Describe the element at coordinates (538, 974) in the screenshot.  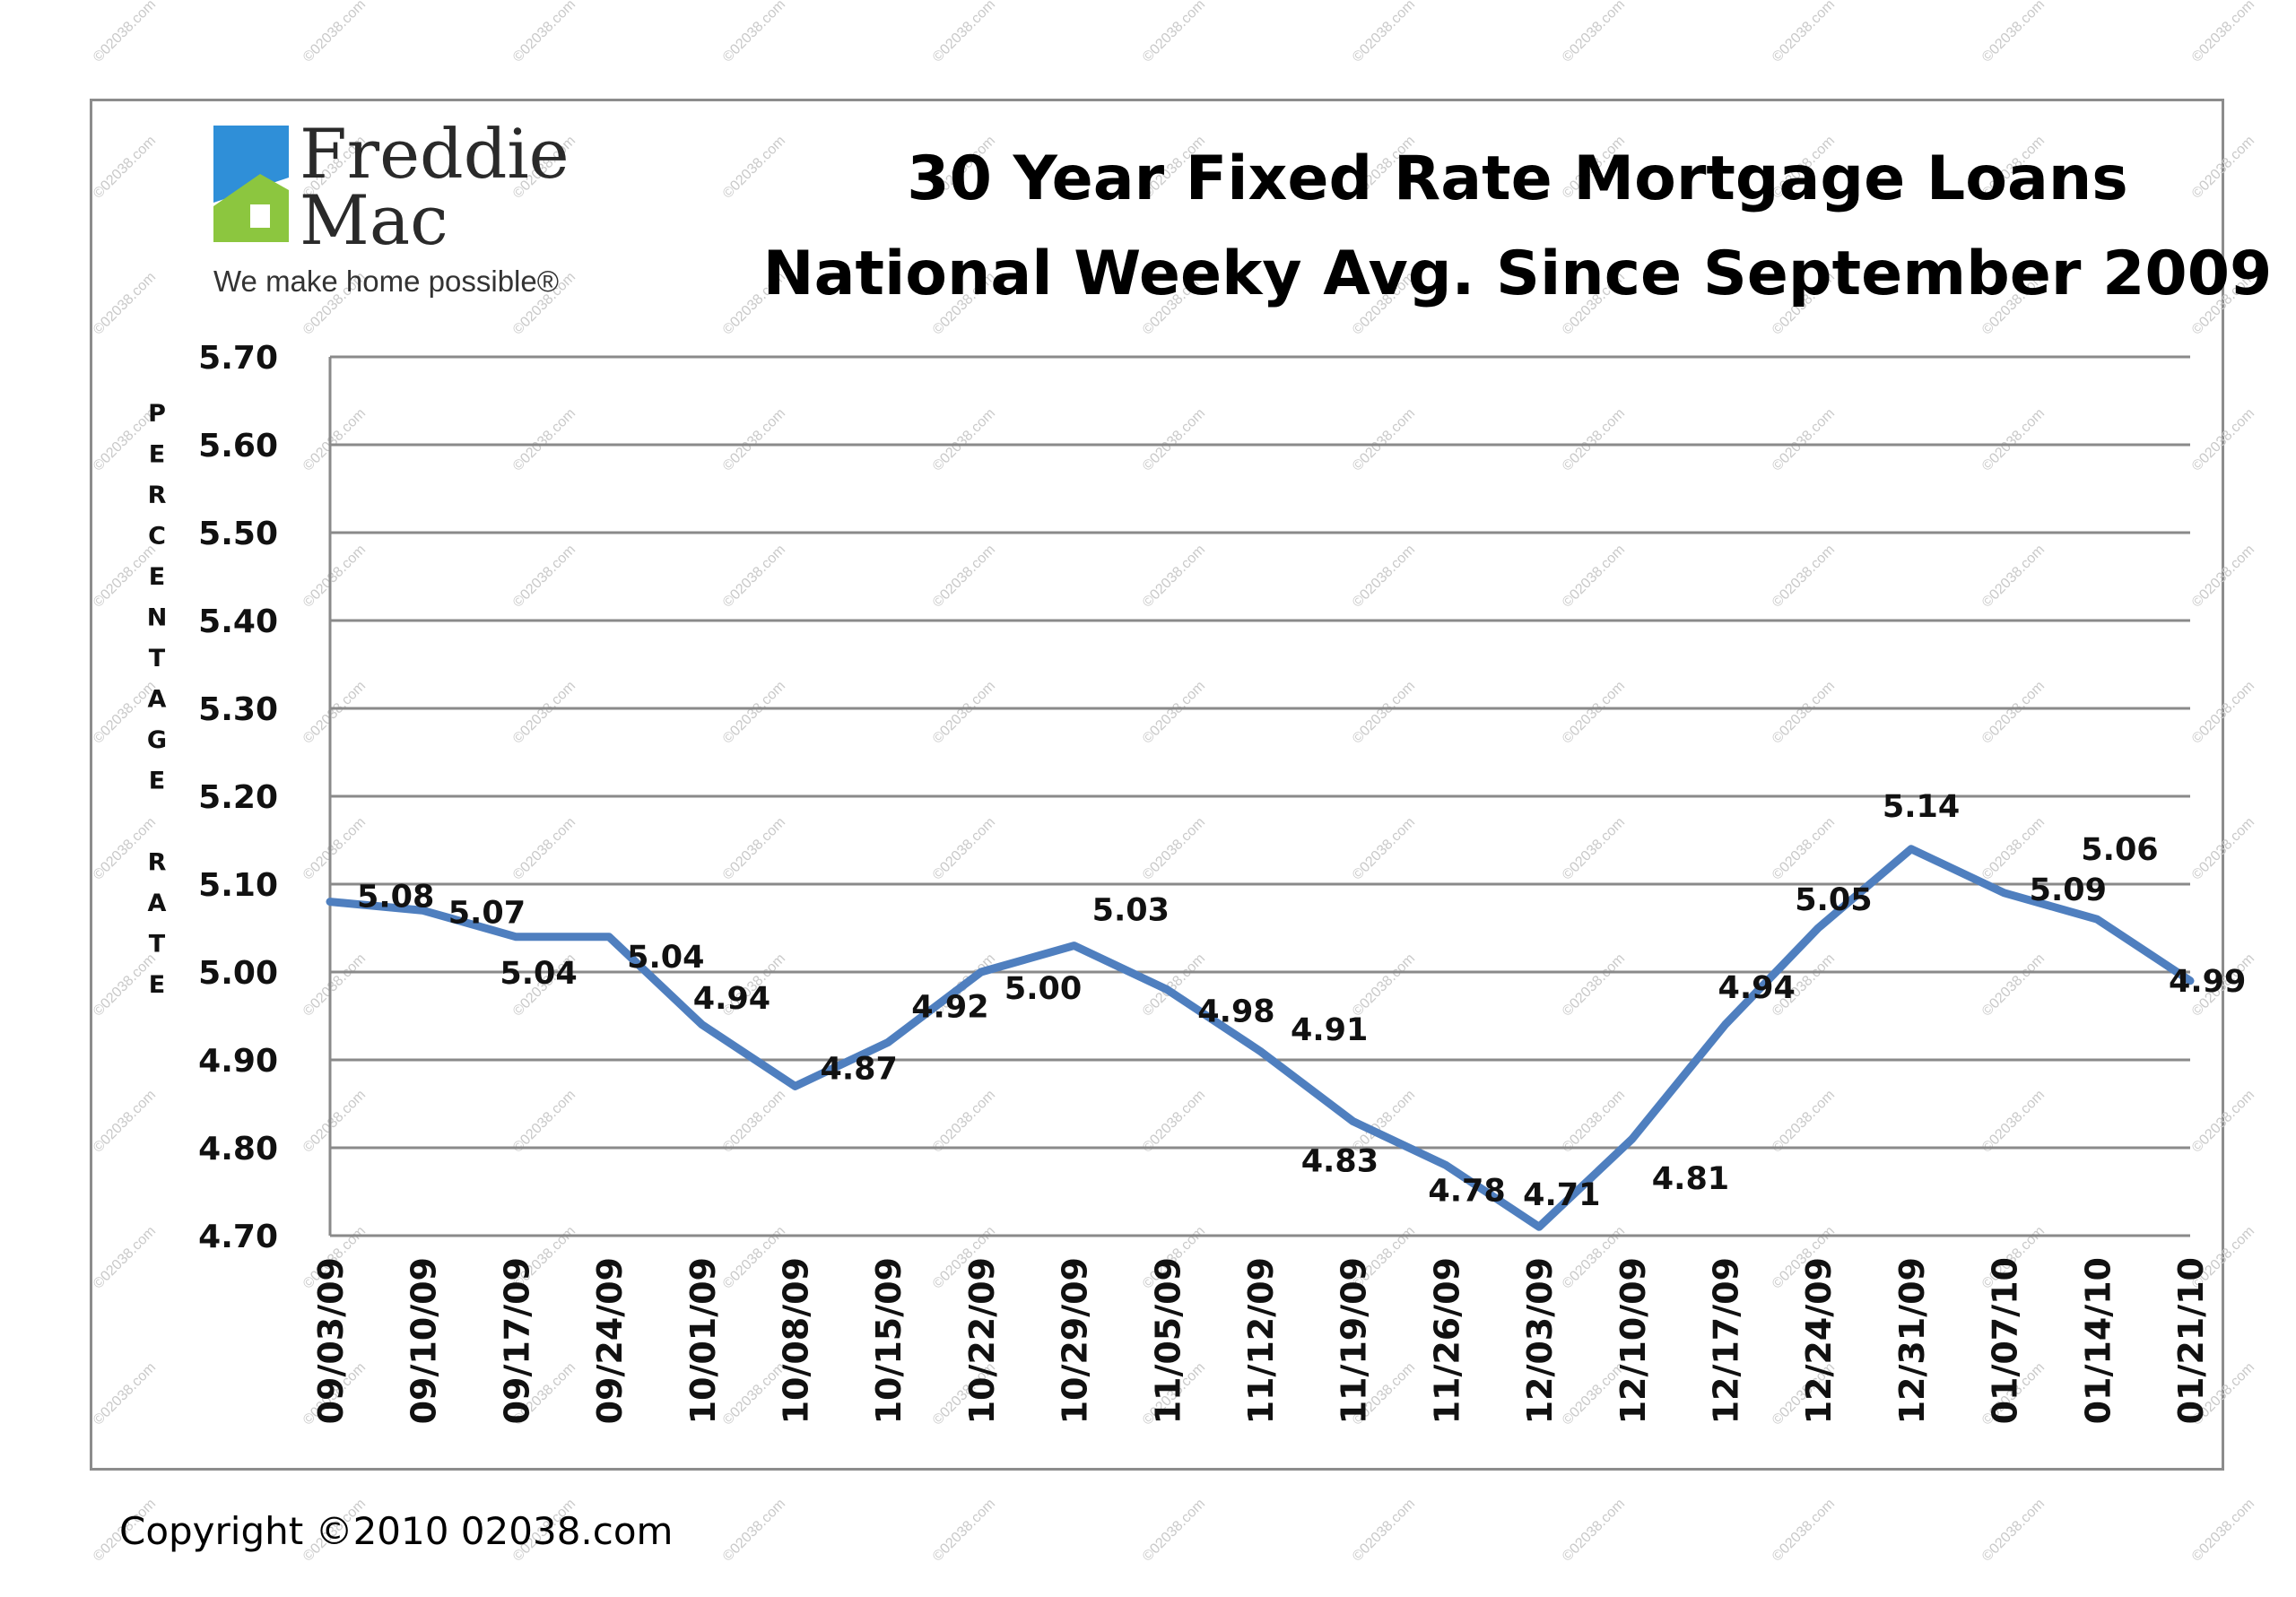
I see `data-label-2: 5.04` at that location.